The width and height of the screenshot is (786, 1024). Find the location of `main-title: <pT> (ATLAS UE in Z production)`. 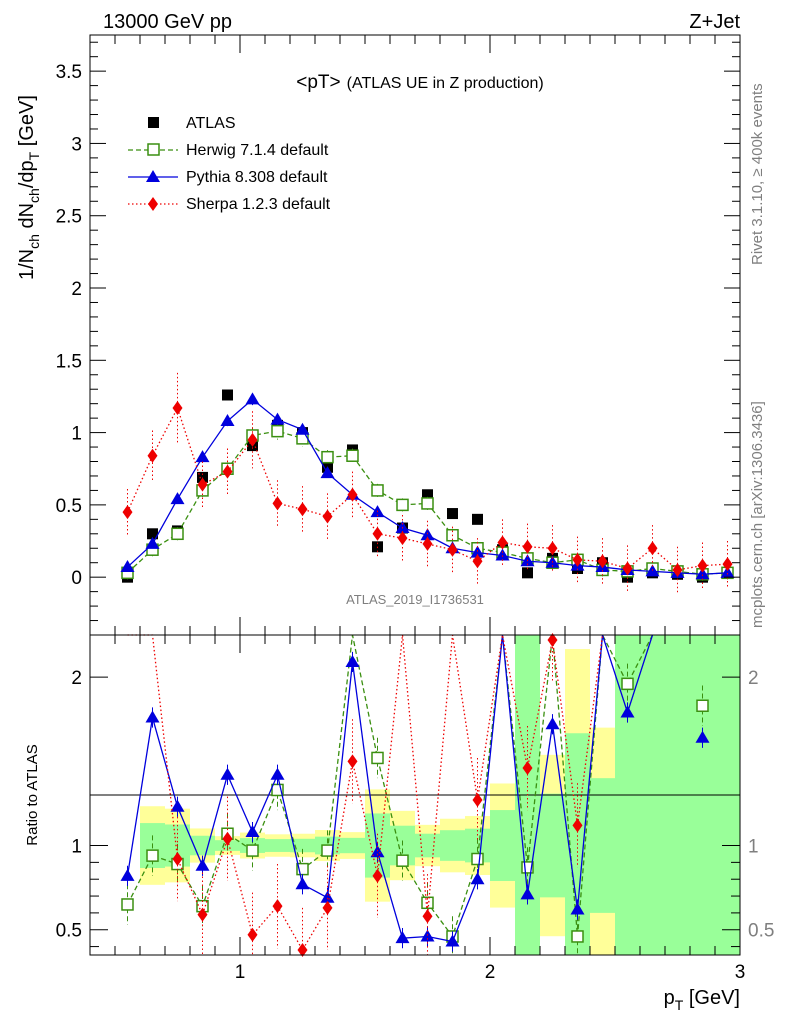

main-title: <pT> (ATLAS UE in Z production) is located at coordinates (419, 82).